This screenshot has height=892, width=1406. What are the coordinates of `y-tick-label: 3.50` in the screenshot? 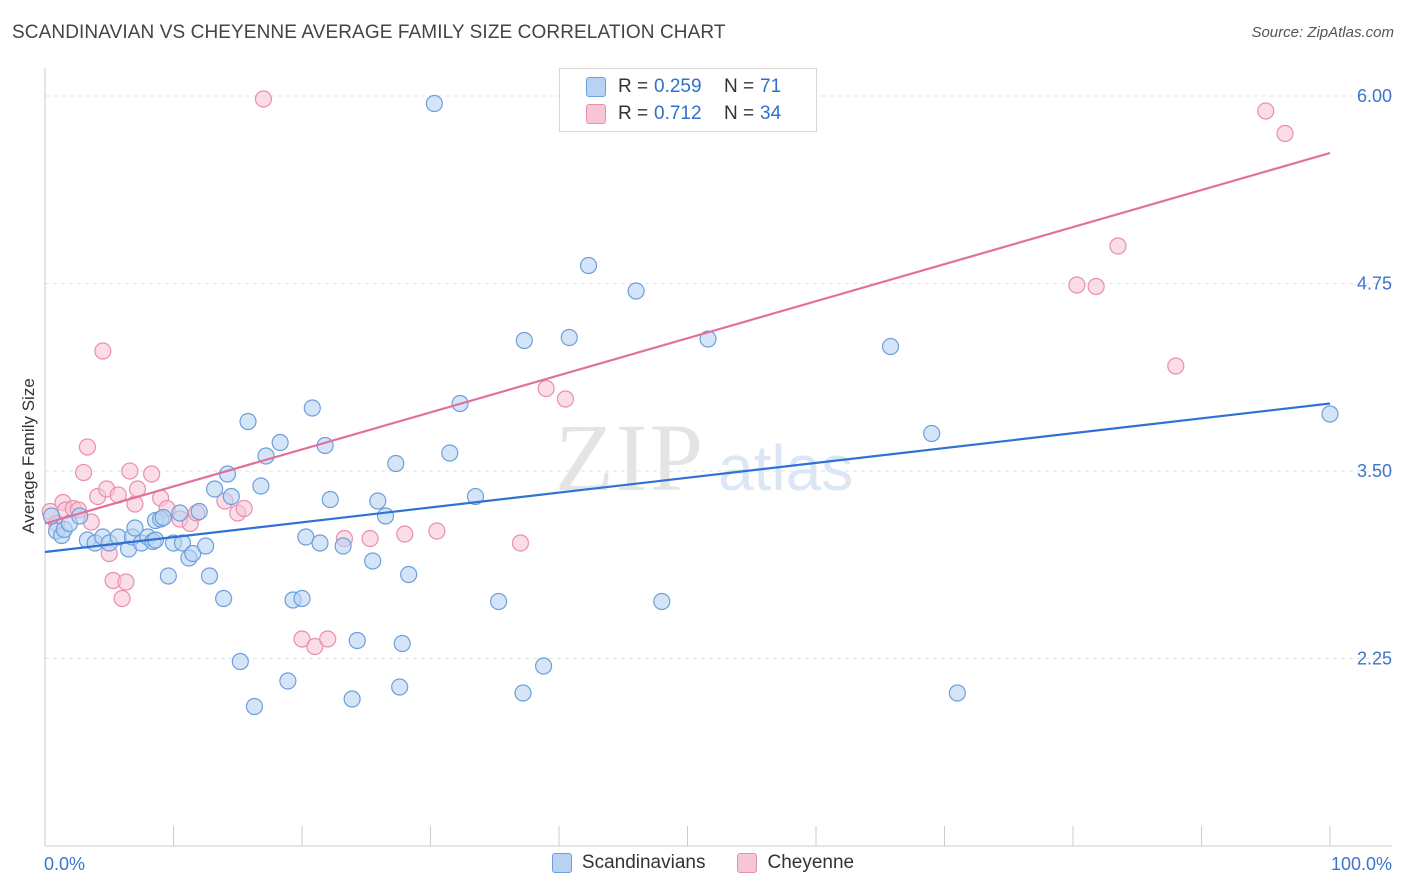 It's located at (1374, 471).